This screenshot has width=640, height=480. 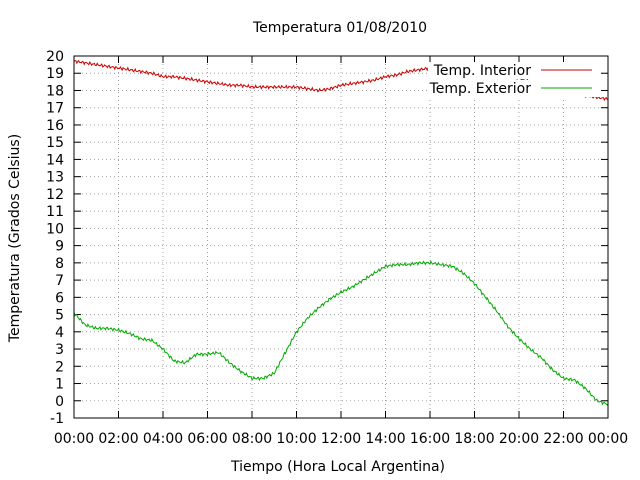 I want to click on y-tick-label: 6, so click(x=59, y=298).